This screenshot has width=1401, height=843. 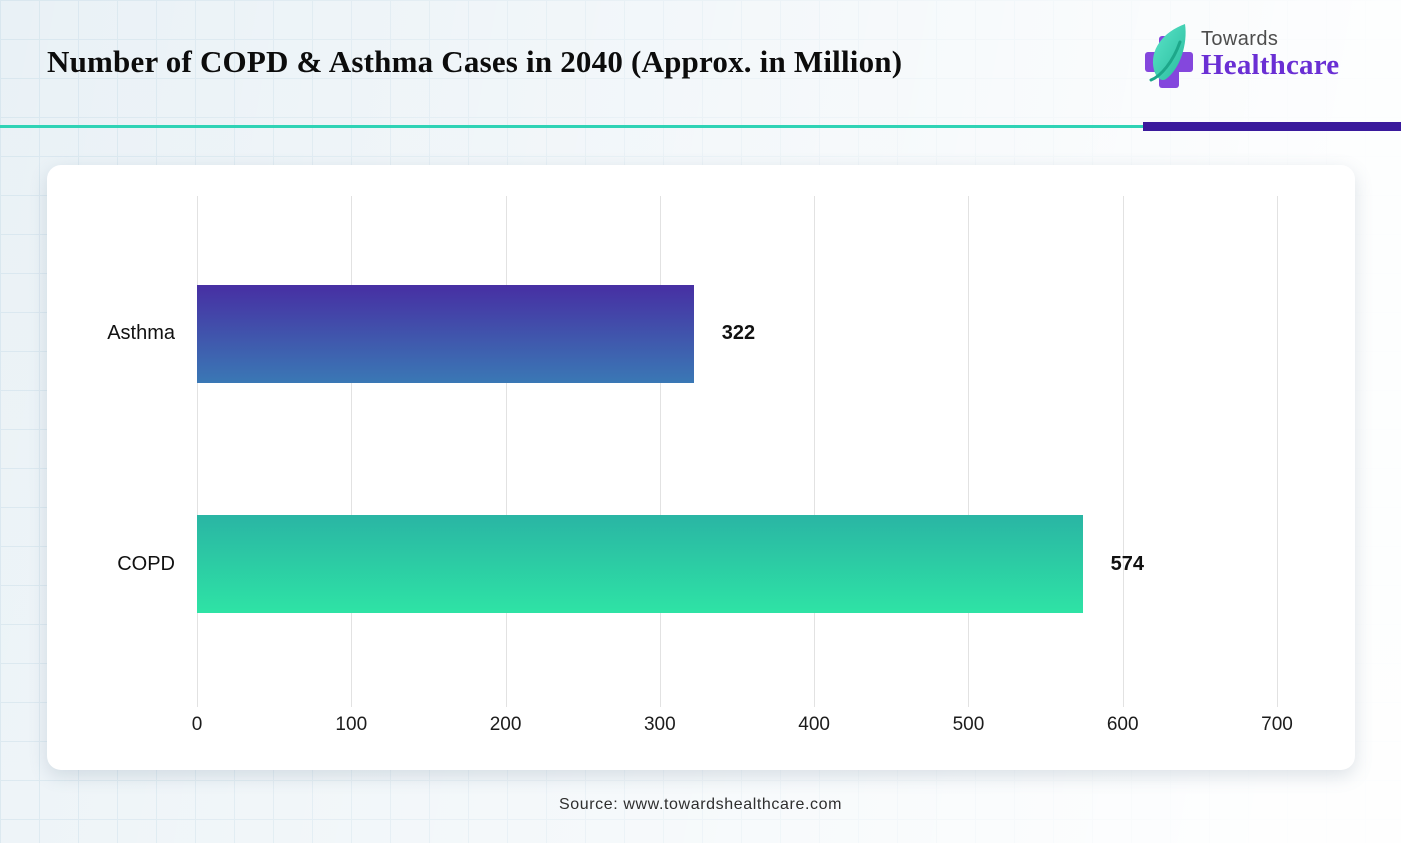 What do you see at coordinates (197, 724) in the screenshot?
I see `x-tick-label-0: 0` at bounding box center [197, 724].